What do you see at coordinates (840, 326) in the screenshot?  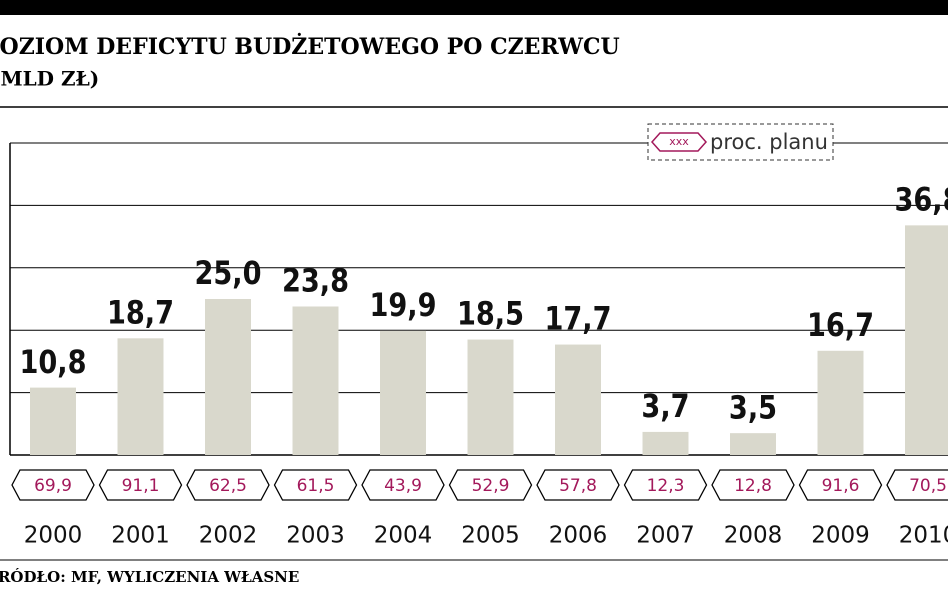 I see `value-label: 16,7` at bounding box center [840, 326].